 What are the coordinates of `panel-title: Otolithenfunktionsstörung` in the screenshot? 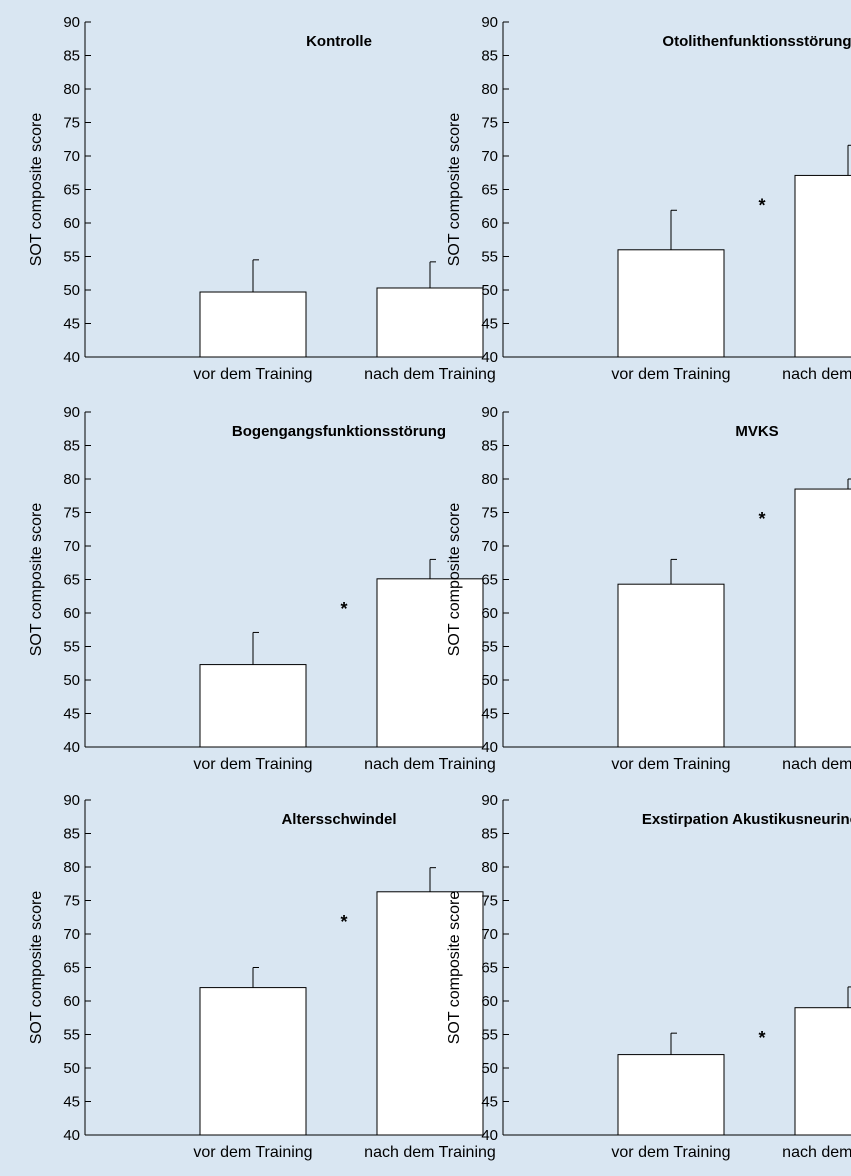 It's located at (756, 41).